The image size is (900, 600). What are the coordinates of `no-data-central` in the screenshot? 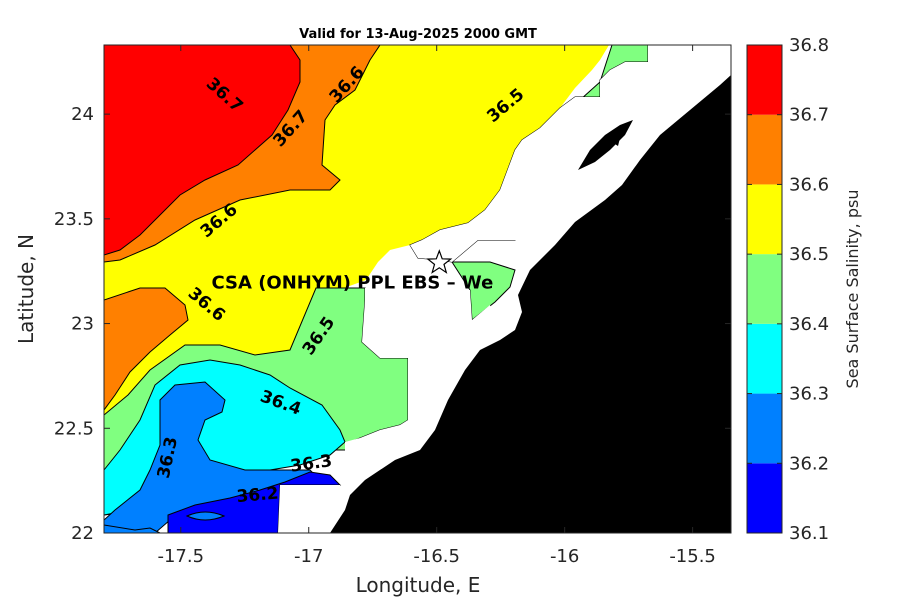 It's located at (420, 379).